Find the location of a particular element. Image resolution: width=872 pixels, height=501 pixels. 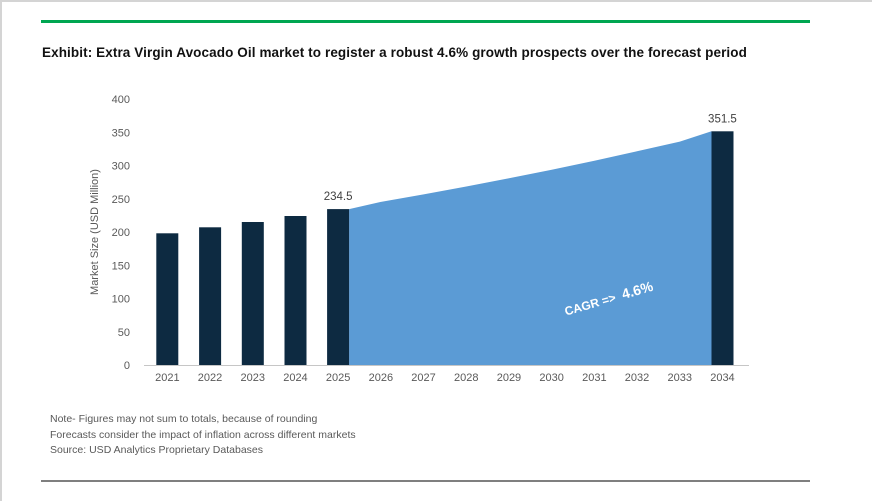

y-tick-label-150: 150 is located at coordinates (121, 266).